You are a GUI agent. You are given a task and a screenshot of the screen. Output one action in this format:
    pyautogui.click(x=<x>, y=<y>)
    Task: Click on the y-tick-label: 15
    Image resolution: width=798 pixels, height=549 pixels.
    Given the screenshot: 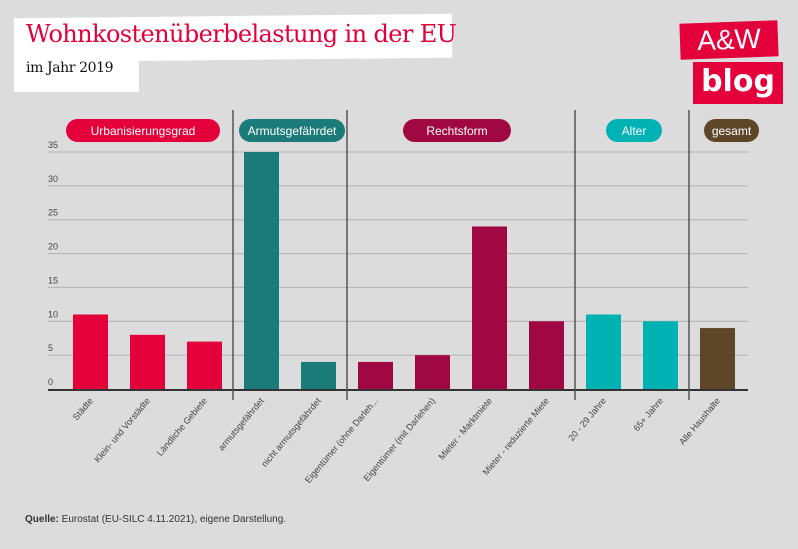 What is the action you would take?
    pyautogui.click(x=53, y=280)
    